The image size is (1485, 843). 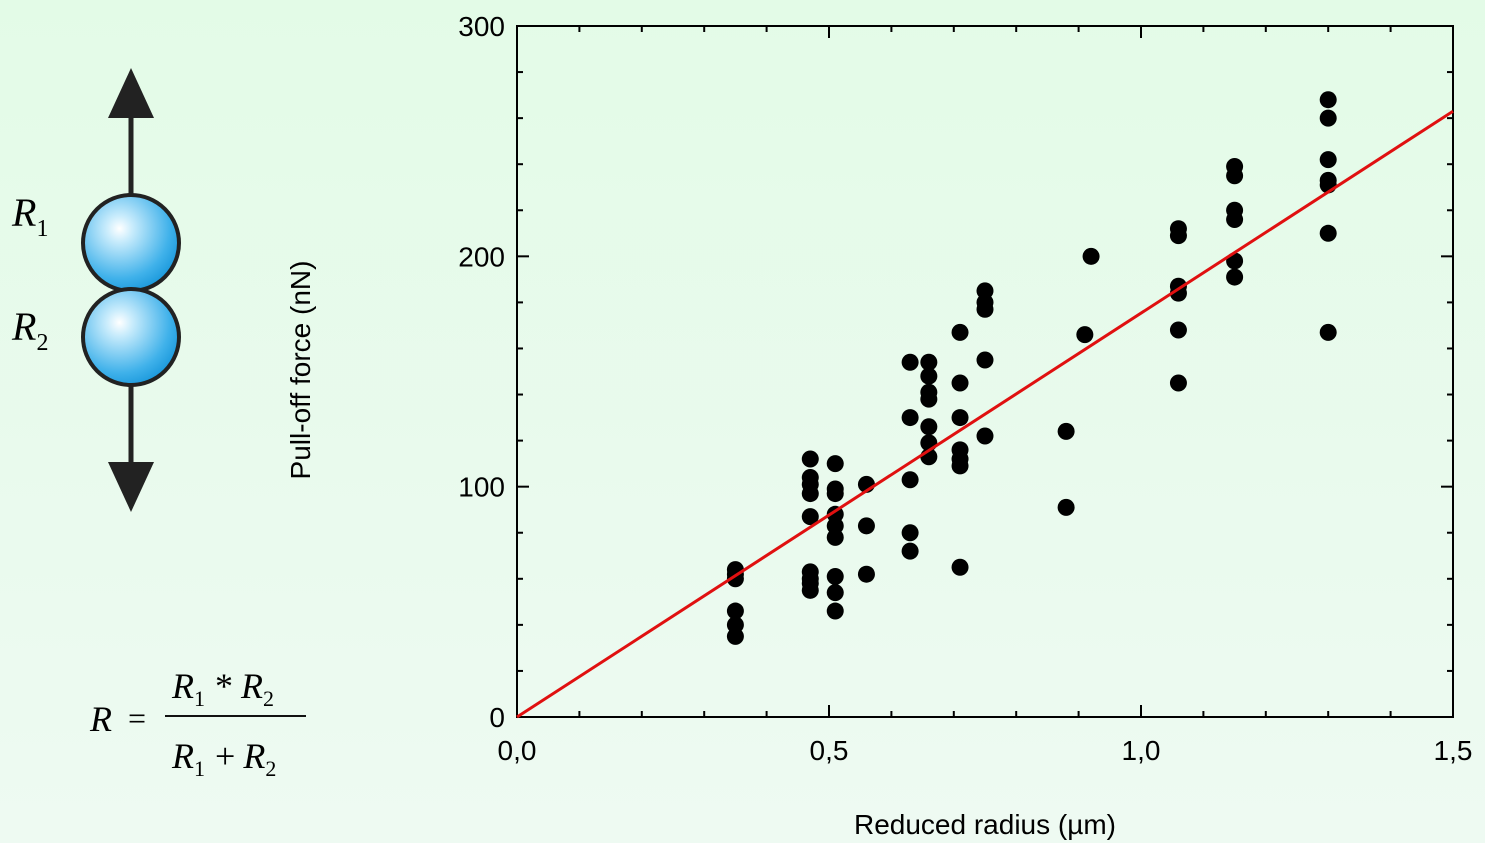 What do you see at coordinates (131, 337) in the screenshot?
I see `sphere-bottom` at bounding box center [131, 337].